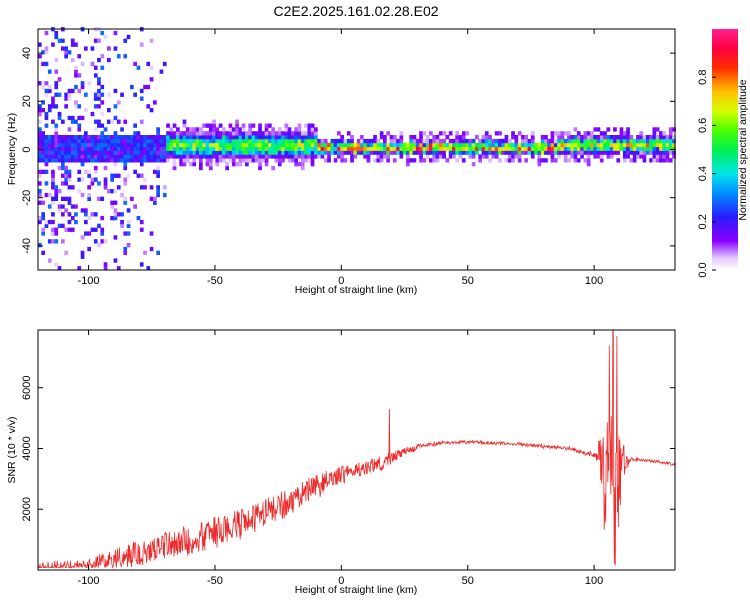 The width and height of the screenshot is (750, 600). Describe the element at coordinates (27, 53) in the screenshot. I see `spectrogram-y-tick-label: 40` at that location.